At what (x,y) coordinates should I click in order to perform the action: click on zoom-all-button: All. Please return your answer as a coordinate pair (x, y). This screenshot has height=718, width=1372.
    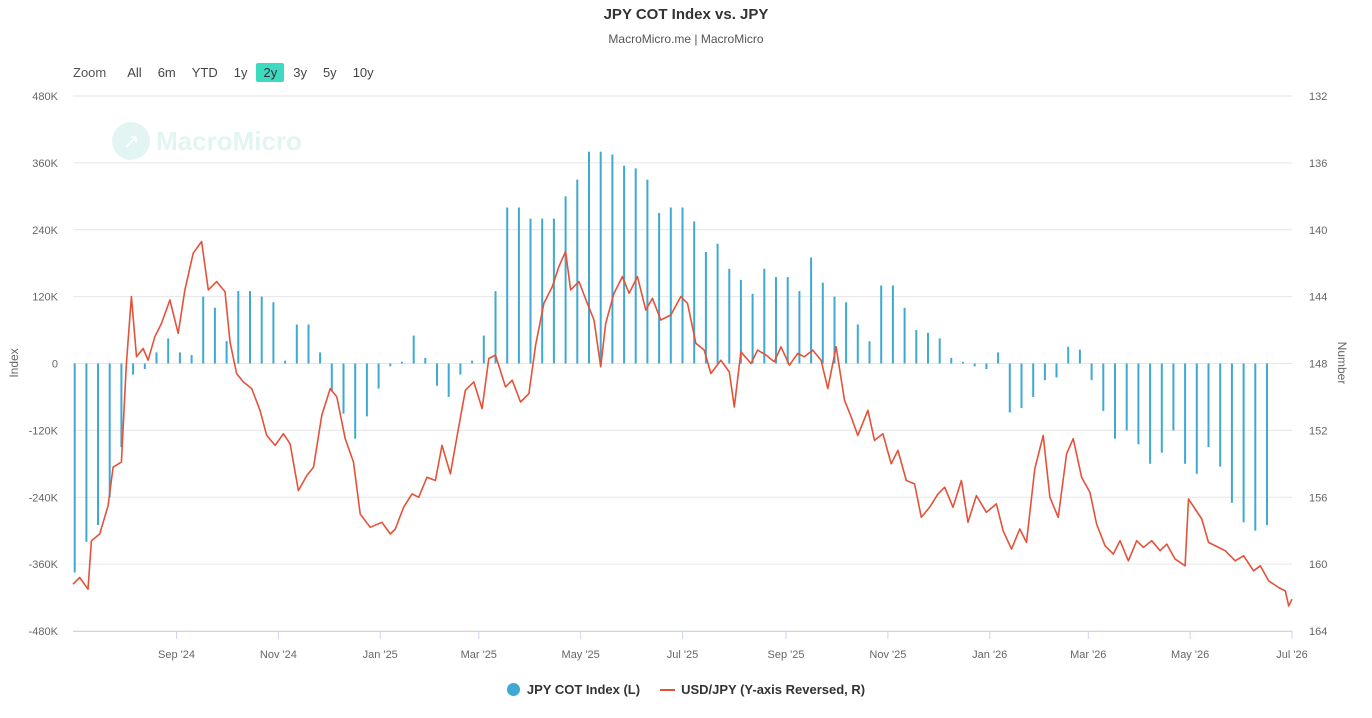
    Looking at the image, I should click on (134, 72).